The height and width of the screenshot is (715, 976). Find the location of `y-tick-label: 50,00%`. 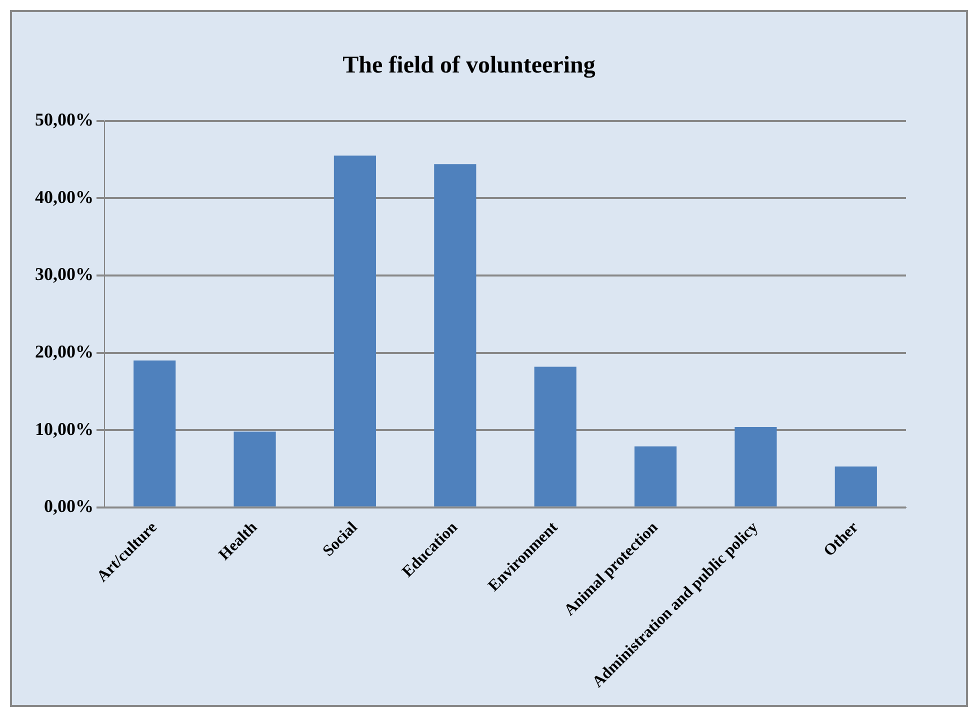

y-tick-label: 50,00% is located at coordinates (64, 119).